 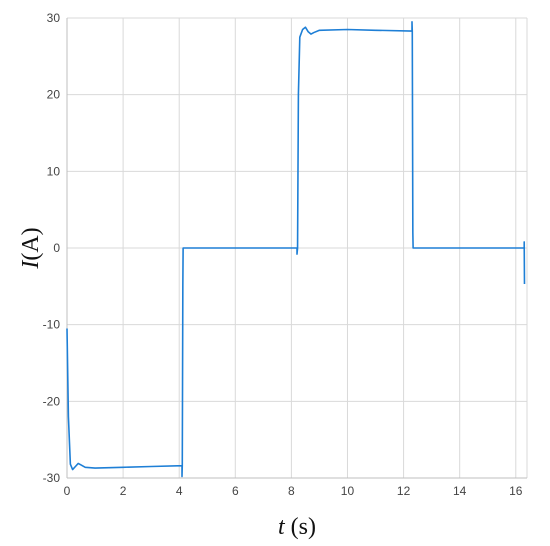 What do you see at coordinates (52, 401) in the screenshot?
I see `y-tick-label-1: -20` at bounding box center [52, 401].